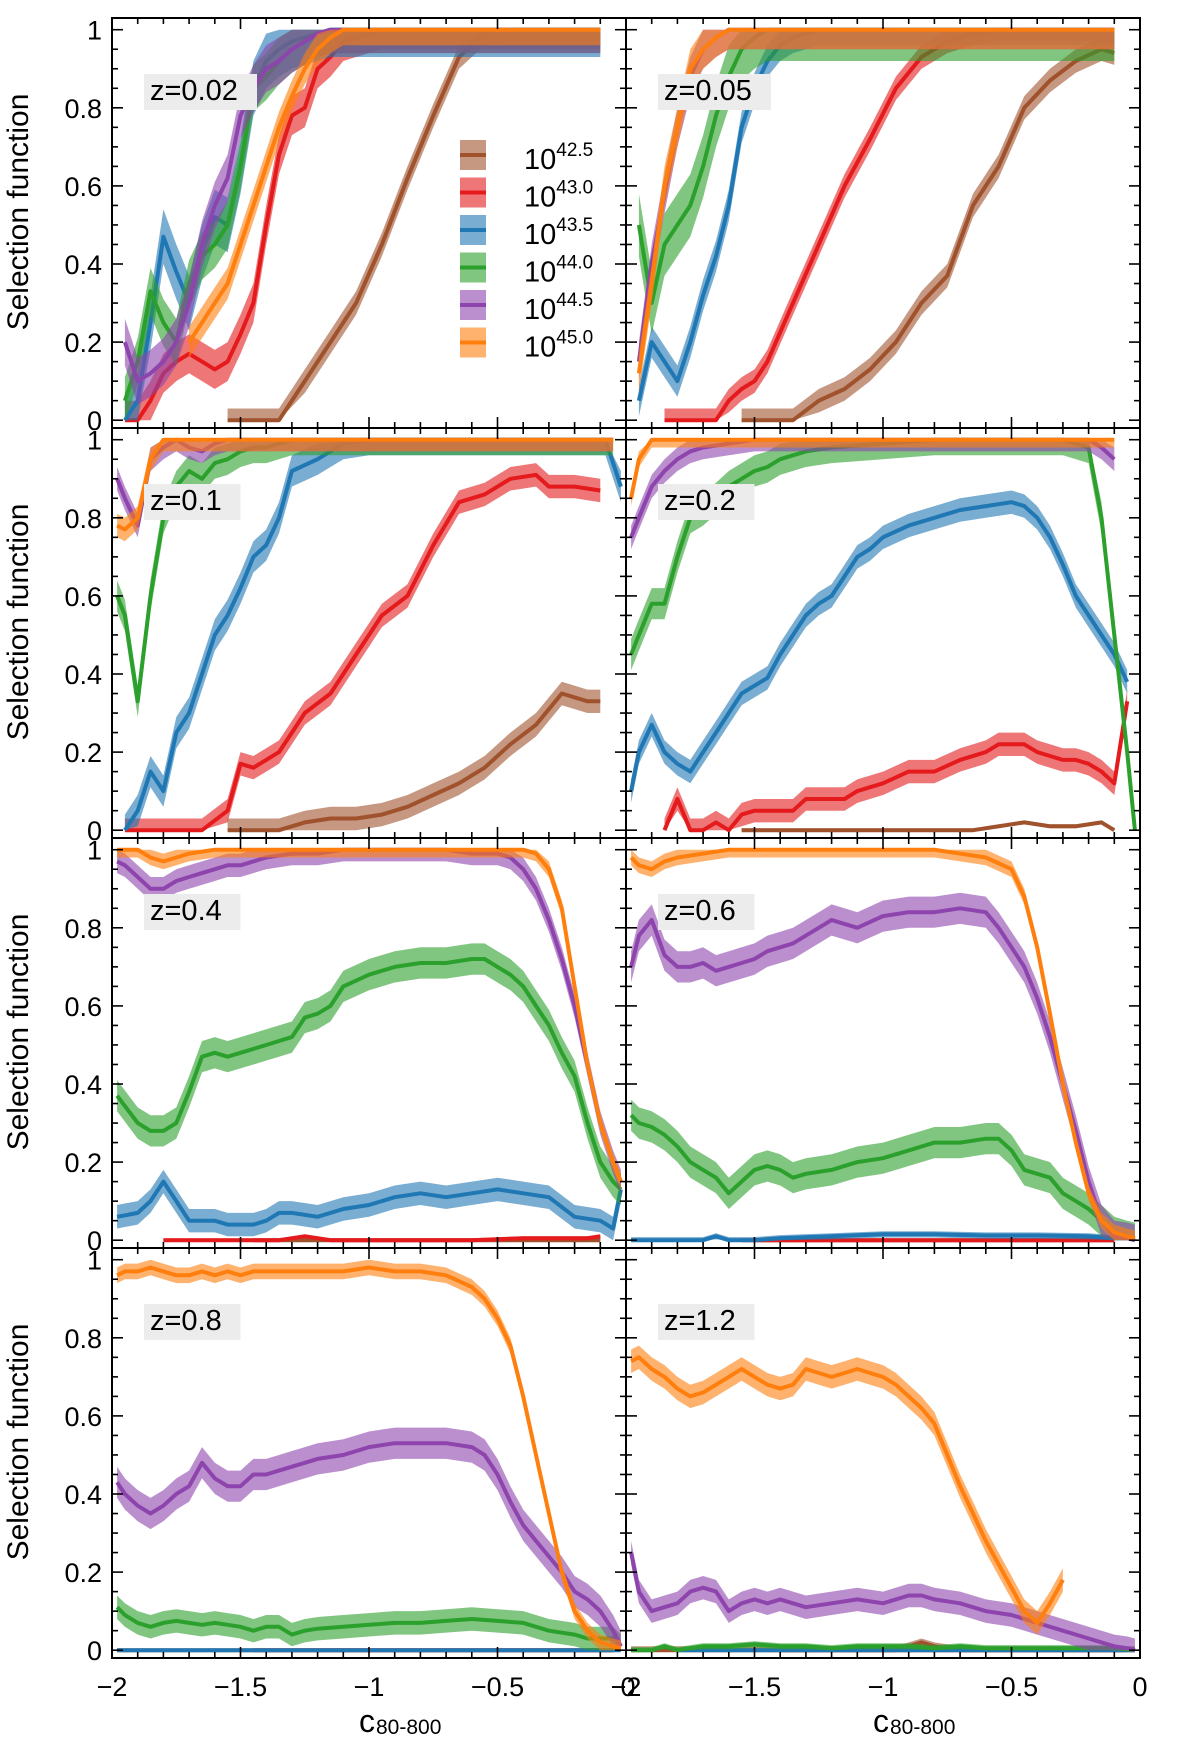 The width and height of the screenshot is (1200, 1739). I want to click on redshift-label: z=0.02, so click(200, 92).